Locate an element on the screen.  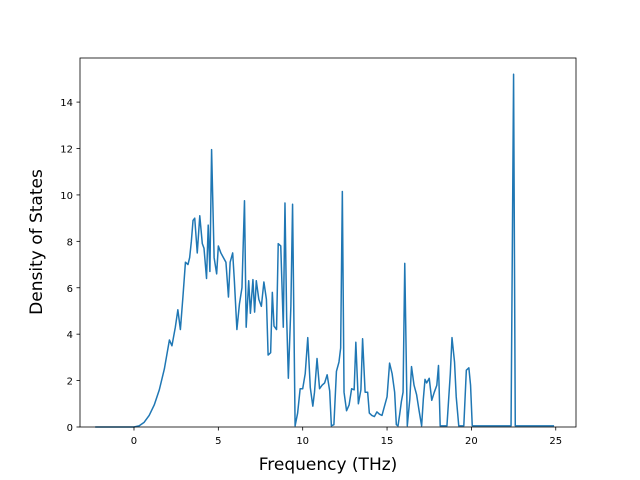
y-tick-label: 14 is located at coordinates (66, 103).